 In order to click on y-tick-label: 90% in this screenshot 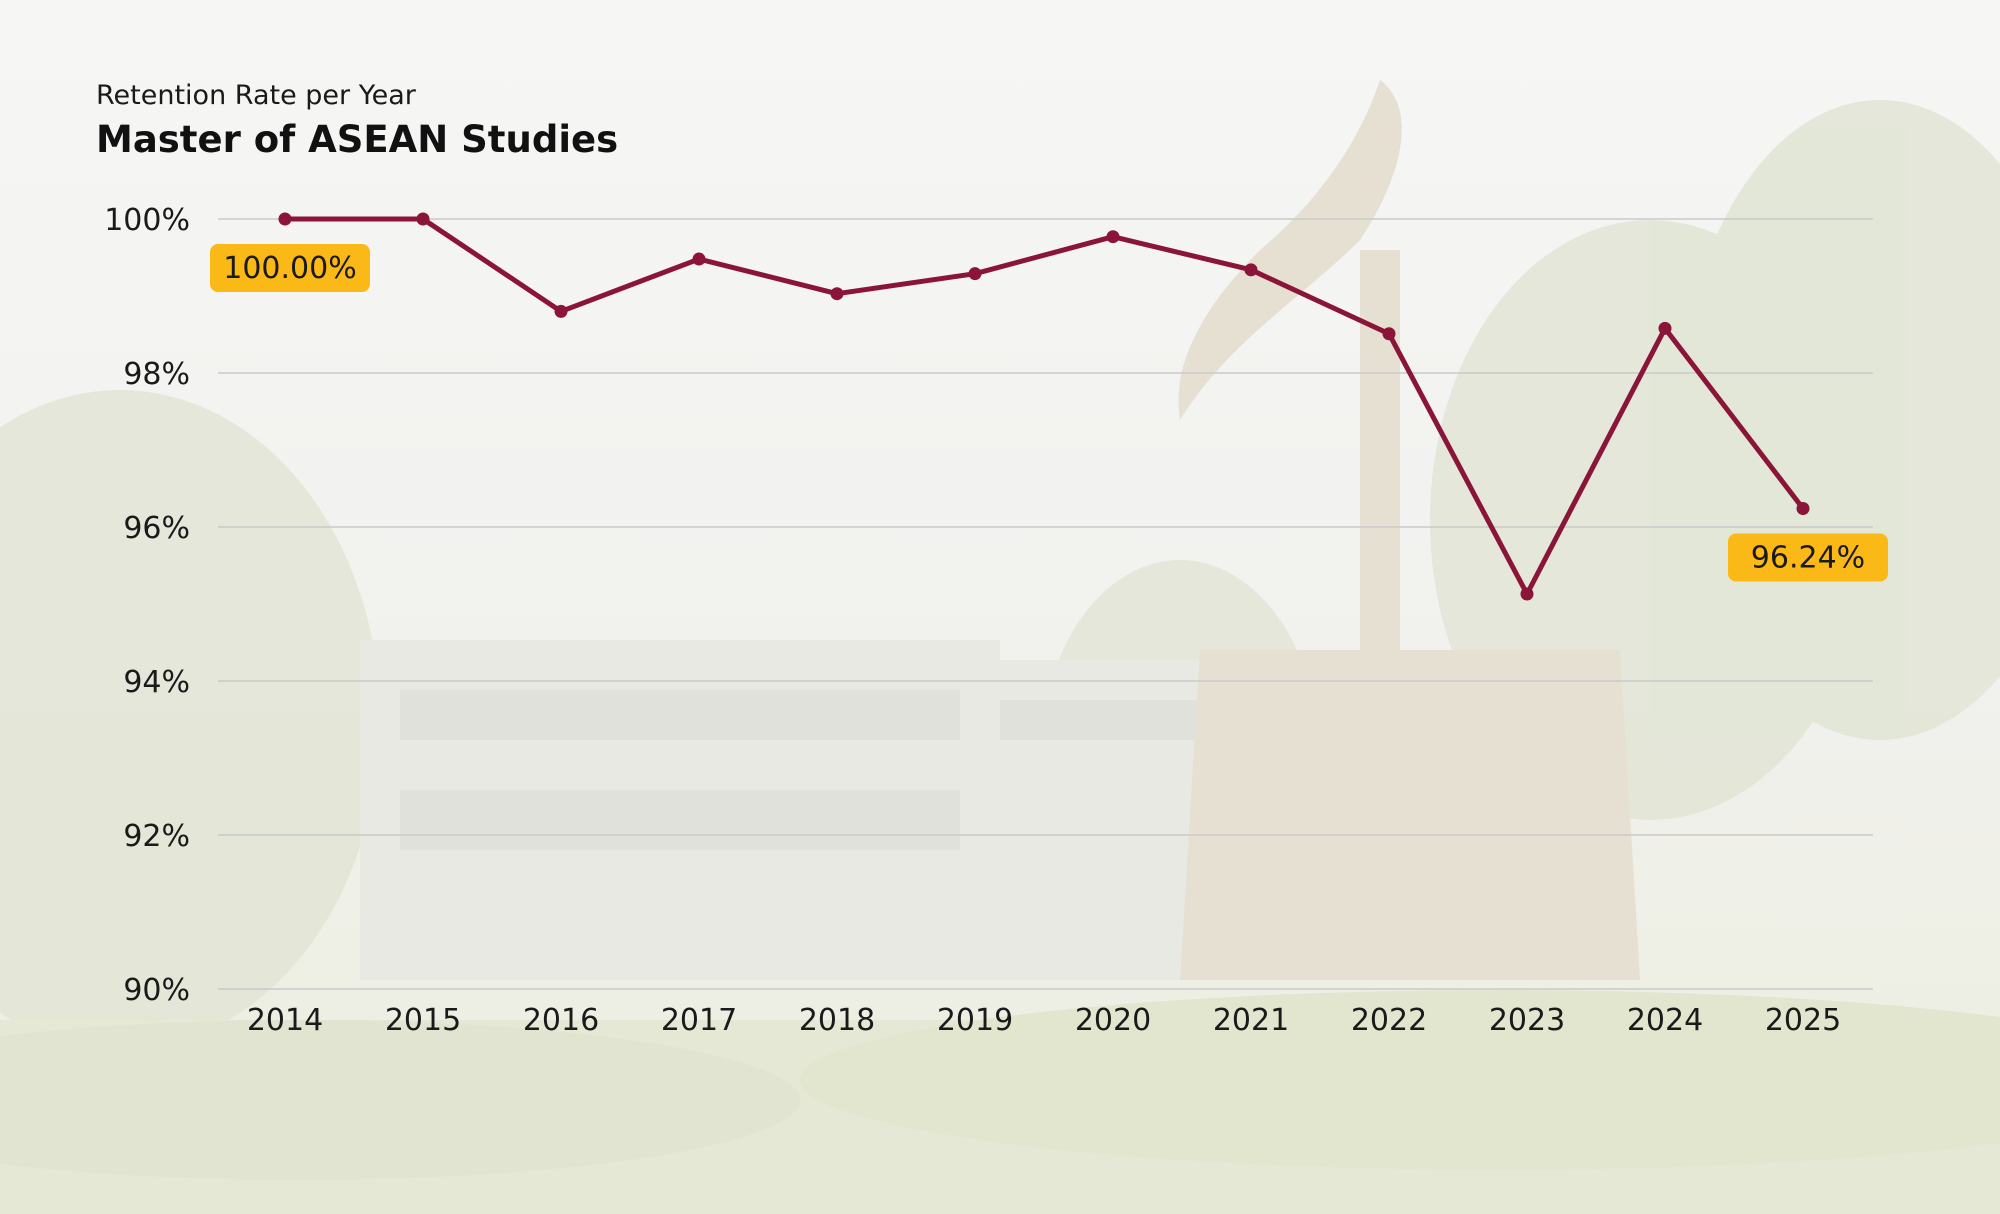, I will do `click(156, 990)`.